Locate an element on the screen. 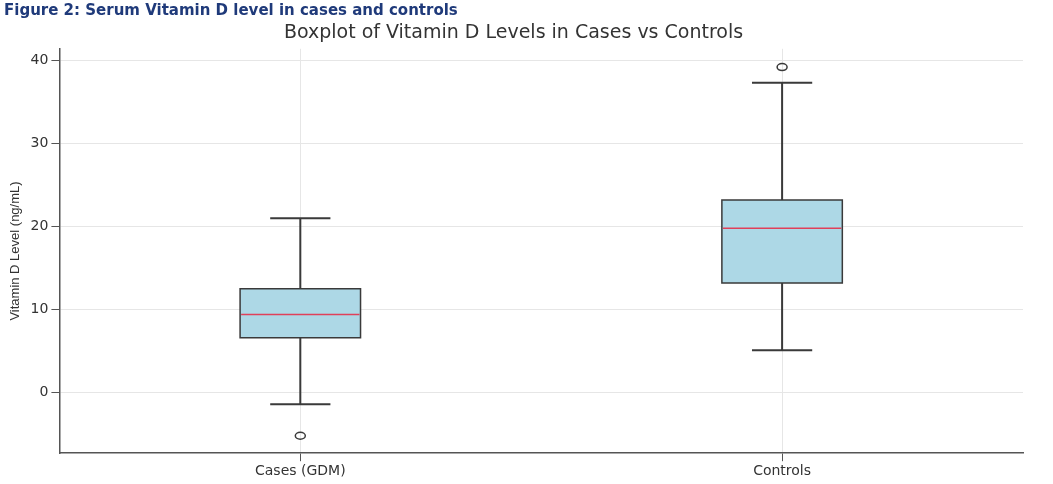 The width and height of the screenshot is (1053, 484). y-tick-label: 30 is located at coordinates (39, 142).